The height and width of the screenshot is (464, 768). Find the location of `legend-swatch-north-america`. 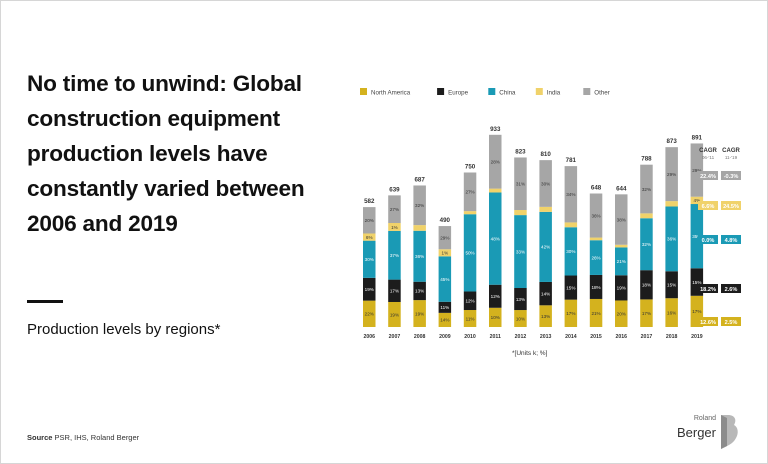

legend-swatch-north-america is located at coordinates (363, 91).